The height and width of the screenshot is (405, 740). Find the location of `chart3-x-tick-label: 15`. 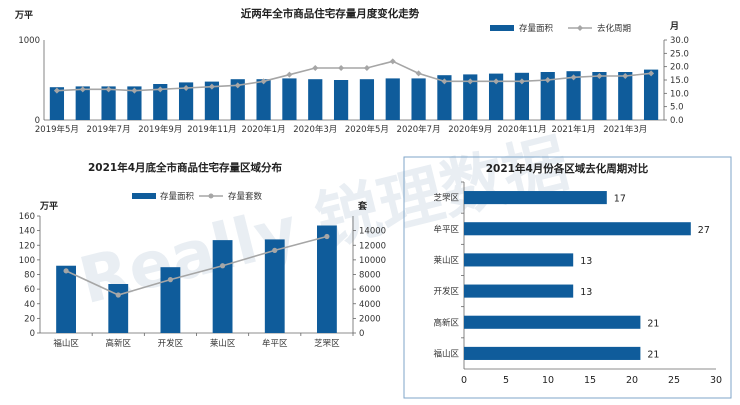

chart3-x-tick-label: 15 is located at coordinates (590, 380).